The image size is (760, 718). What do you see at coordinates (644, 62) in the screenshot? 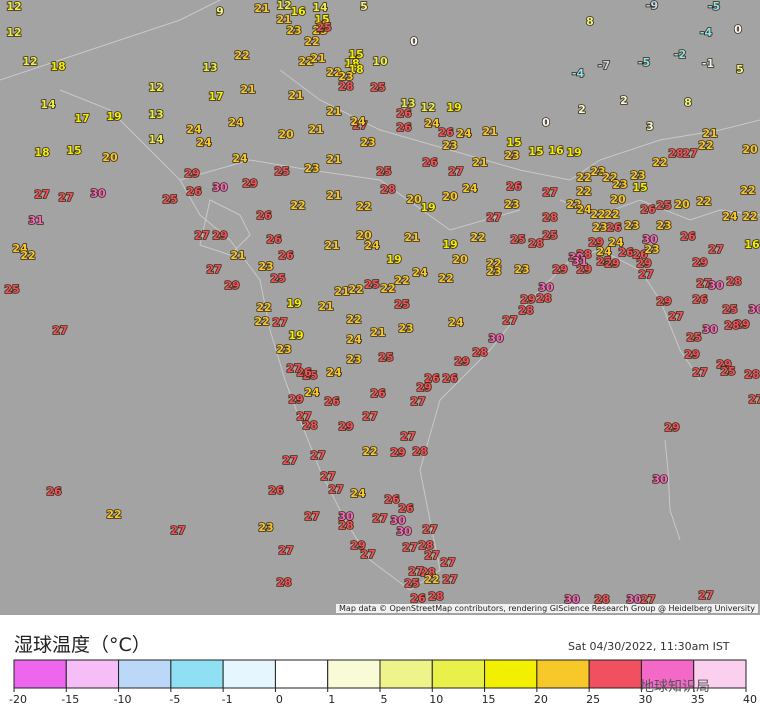
I see `station-value: -5` at bounding box center [644, 62].